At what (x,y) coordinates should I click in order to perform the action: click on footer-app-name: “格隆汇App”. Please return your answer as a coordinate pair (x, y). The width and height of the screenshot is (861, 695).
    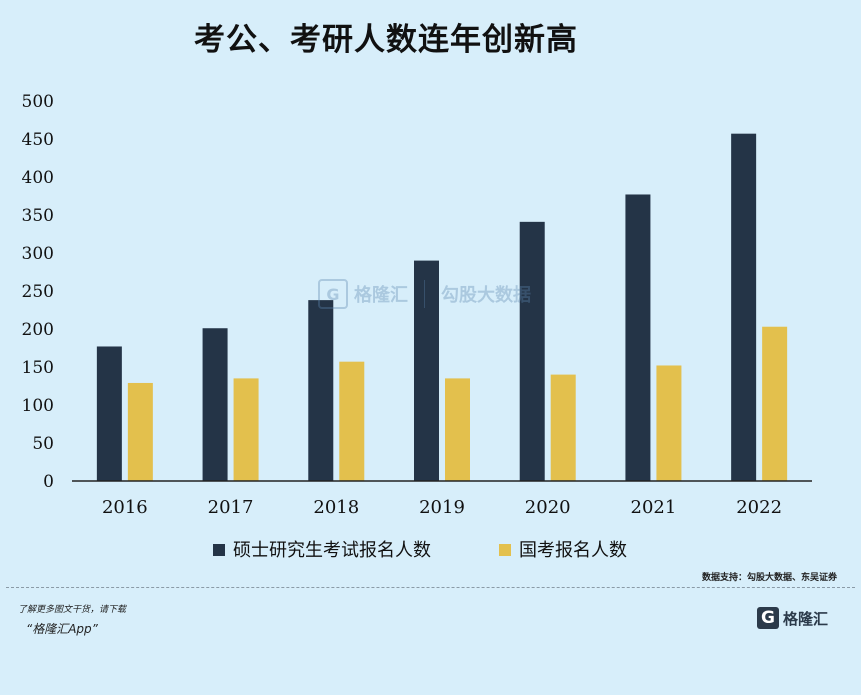
    Looking at the image, I should click on (62, 629).